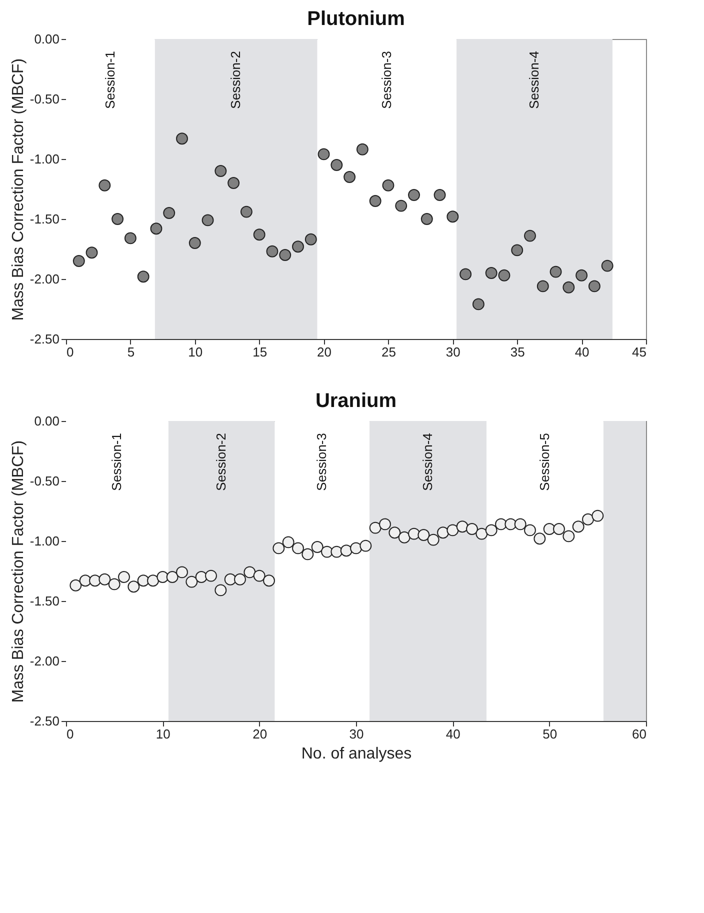 The image size is (704, 913). Describe the element at coordinates (45, 601) in the screenshot. I see `y-tick-label: -1.50` at that location.